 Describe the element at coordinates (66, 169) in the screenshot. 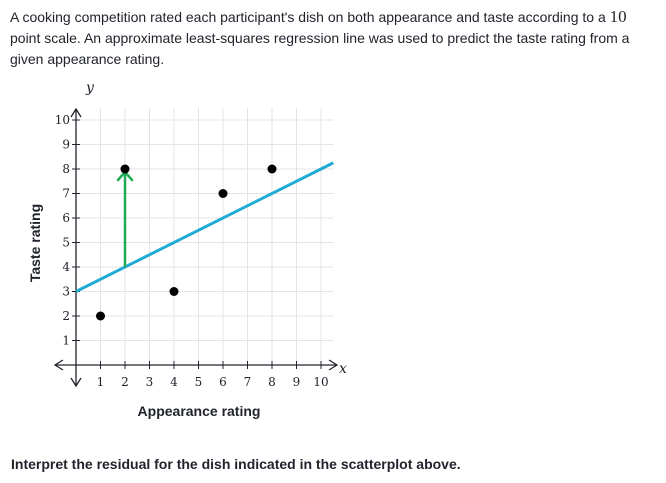

I see `y-tick-label: 8` at that location.